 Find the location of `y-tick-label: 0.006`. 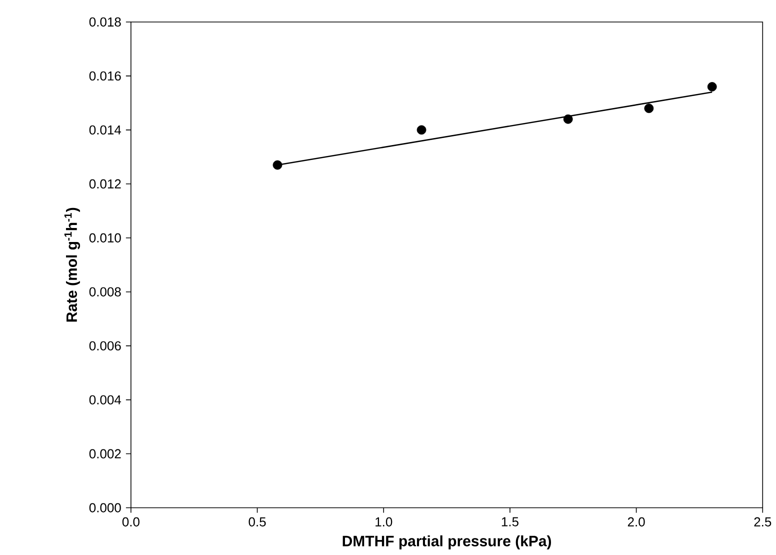

y-tick-label: 0.006 is located at coordinates (105, 346).